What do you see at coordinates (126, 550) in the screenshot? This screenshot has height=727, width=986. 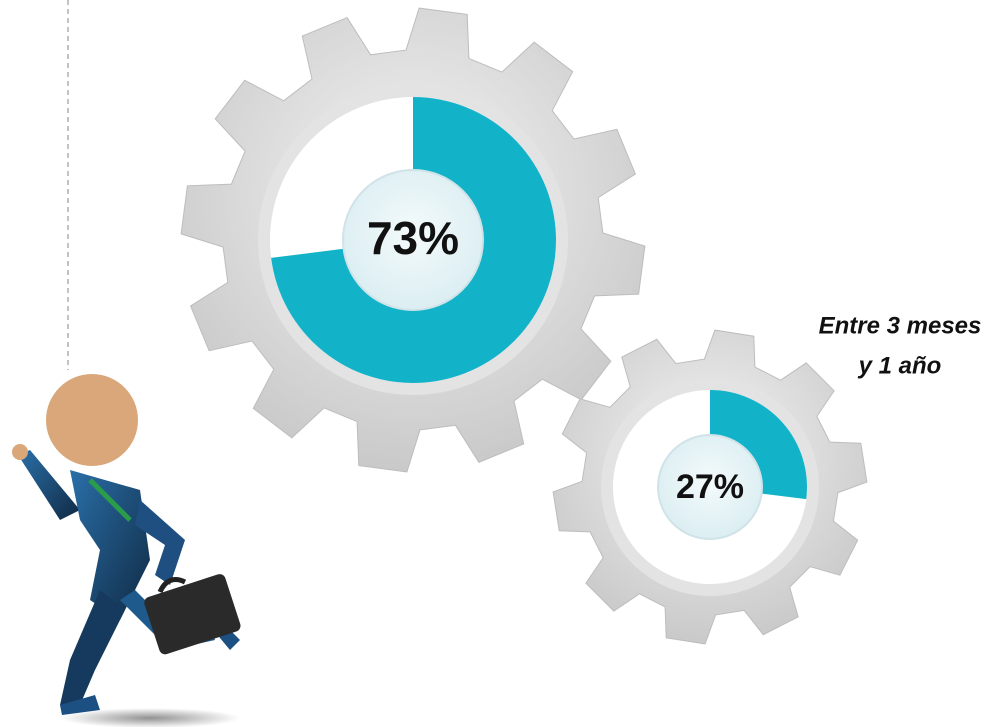 I see `businessman` at bounding box center [126, 550].